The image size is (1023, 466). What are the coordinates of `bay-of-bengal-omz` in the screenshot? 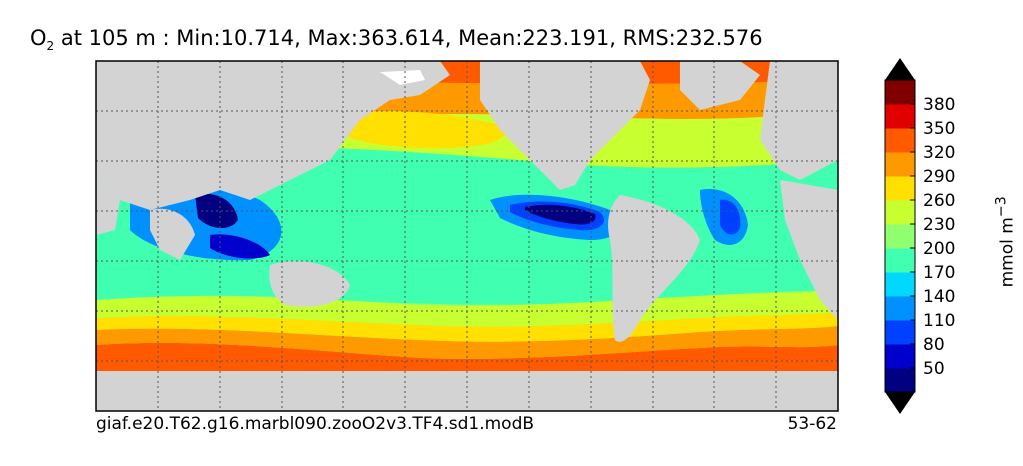 It's located at (240, 246).